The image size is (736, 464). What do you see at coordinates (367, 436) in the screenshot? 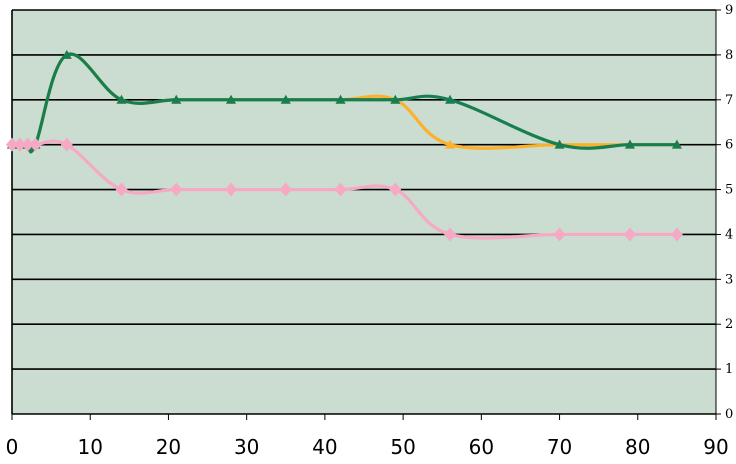
I see `x-axis-ticks: 0 10 20 30 40 50 60 70 80 90` at bounding box center [367, 436].